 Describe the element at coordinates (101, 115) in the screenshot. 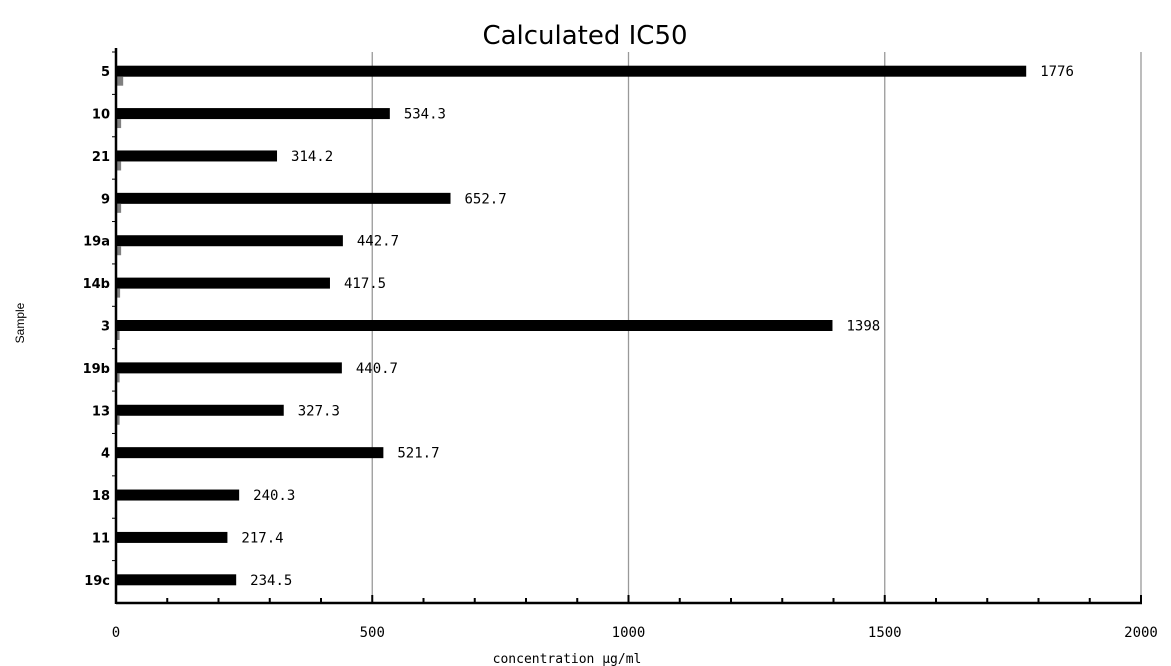

I see `category-label: 10` at that location.